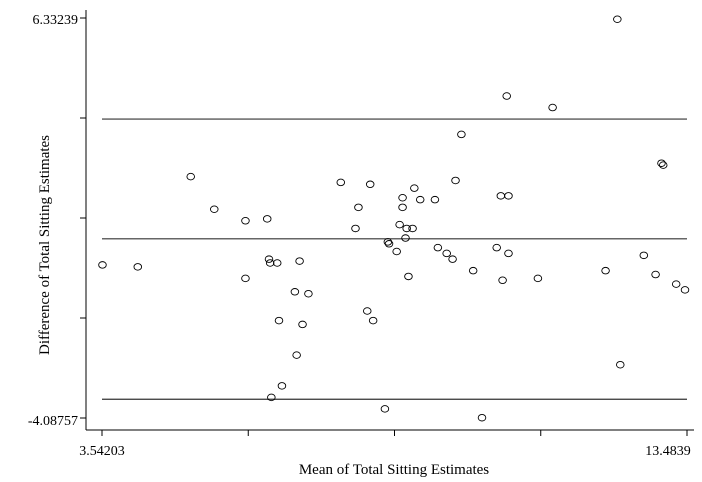  What do you see at coordinates (394, 470) in the screenshot?
I see `x-axis-label: Mean of Total Sitting Estimates` at bounding box center [394, 470].